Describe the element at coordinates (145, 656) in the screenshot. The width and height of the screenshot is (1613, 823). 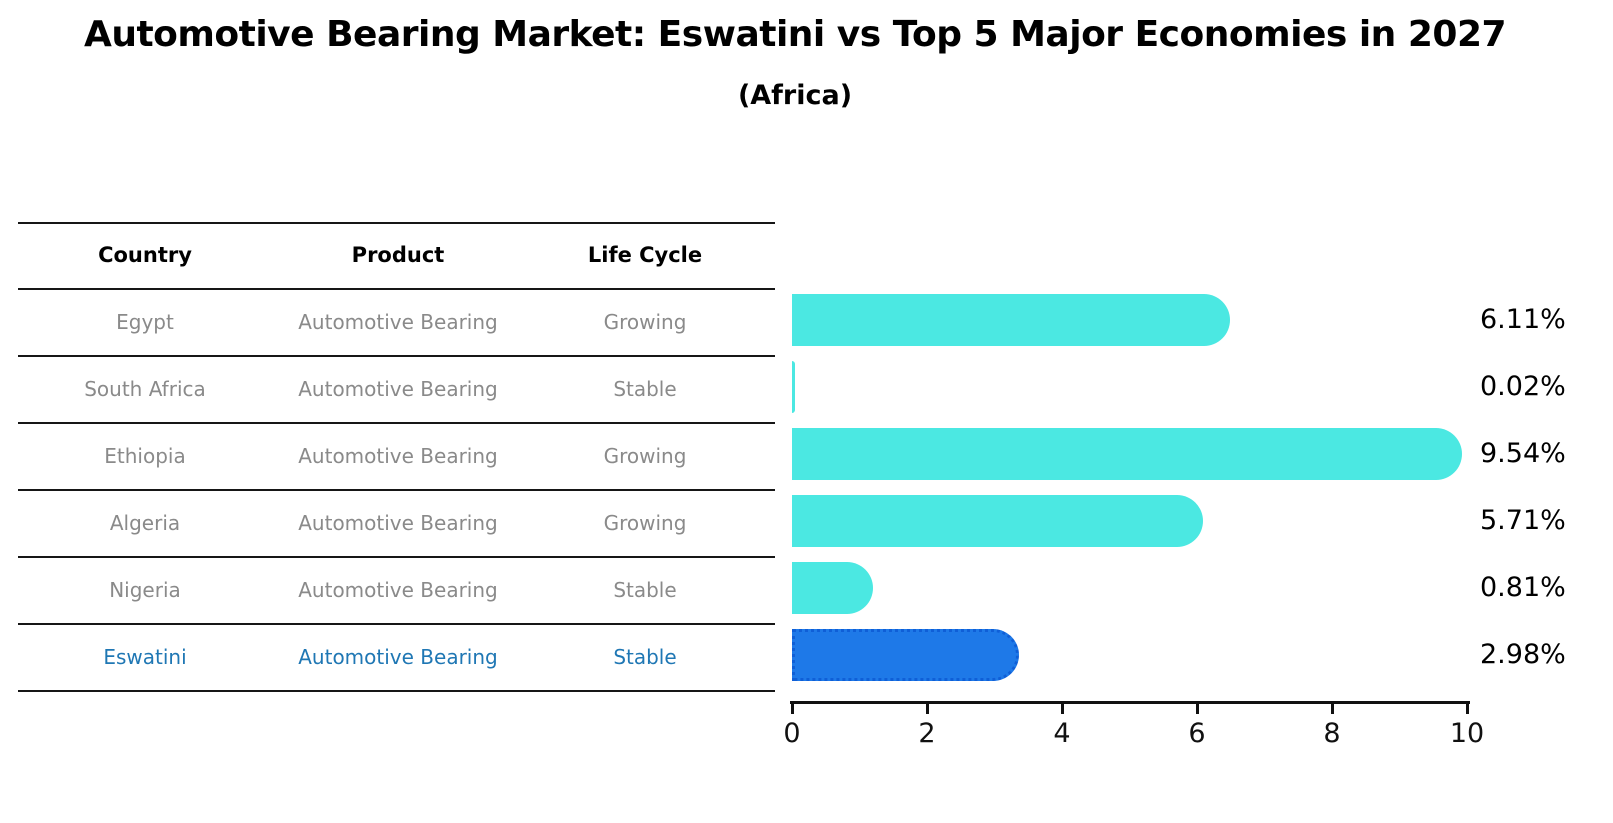
I see `cell-country: Eswatini` at that location.